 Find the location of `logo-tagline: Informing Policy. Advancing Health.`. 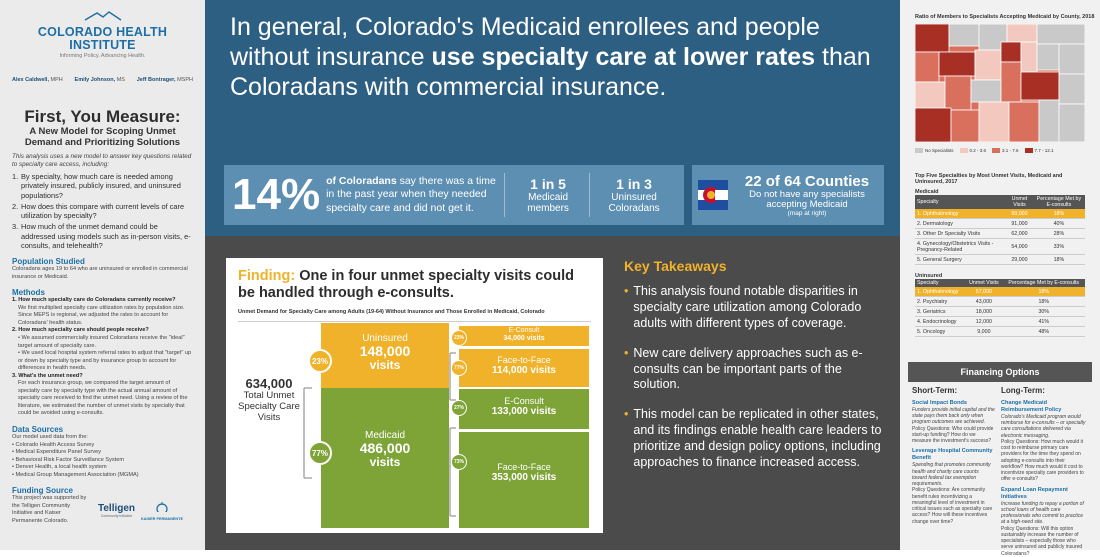

logo-tagline: Informing Policy. Advancing Health. is located at coordinates (102, 56).